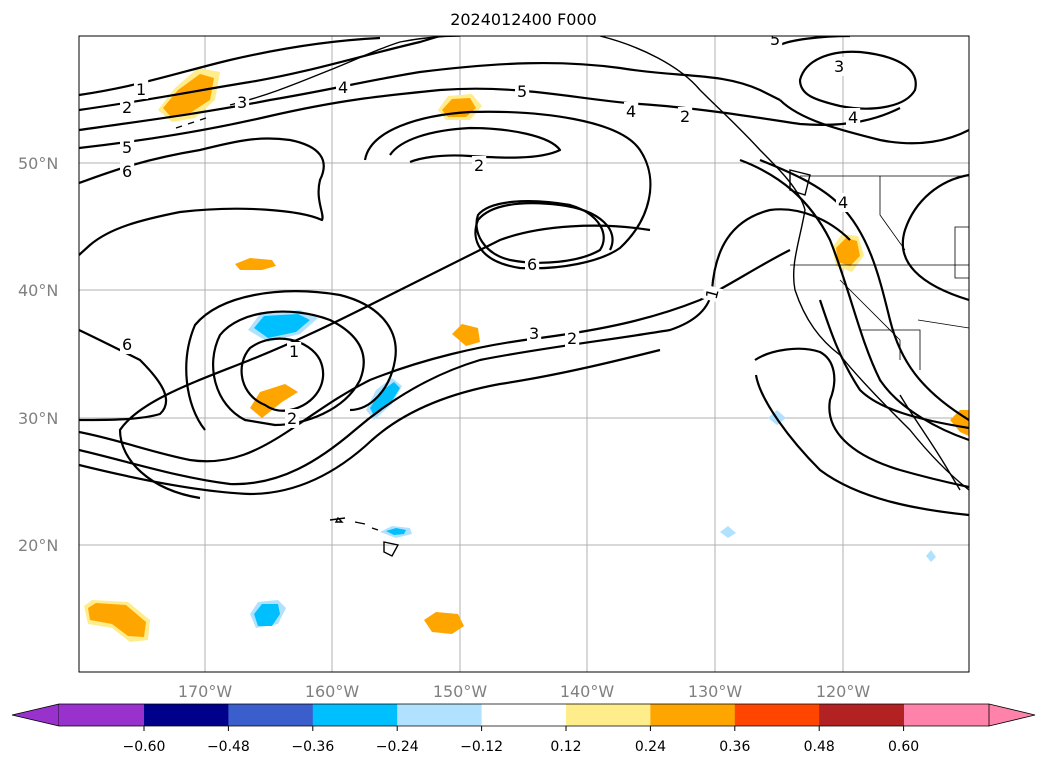 The width and height of the screenshot is (1047, 765). What do you see at coordinates (35, 715) in the screenshot?
I see `colorbar-under-triangle` at bounding box center [35, 715].